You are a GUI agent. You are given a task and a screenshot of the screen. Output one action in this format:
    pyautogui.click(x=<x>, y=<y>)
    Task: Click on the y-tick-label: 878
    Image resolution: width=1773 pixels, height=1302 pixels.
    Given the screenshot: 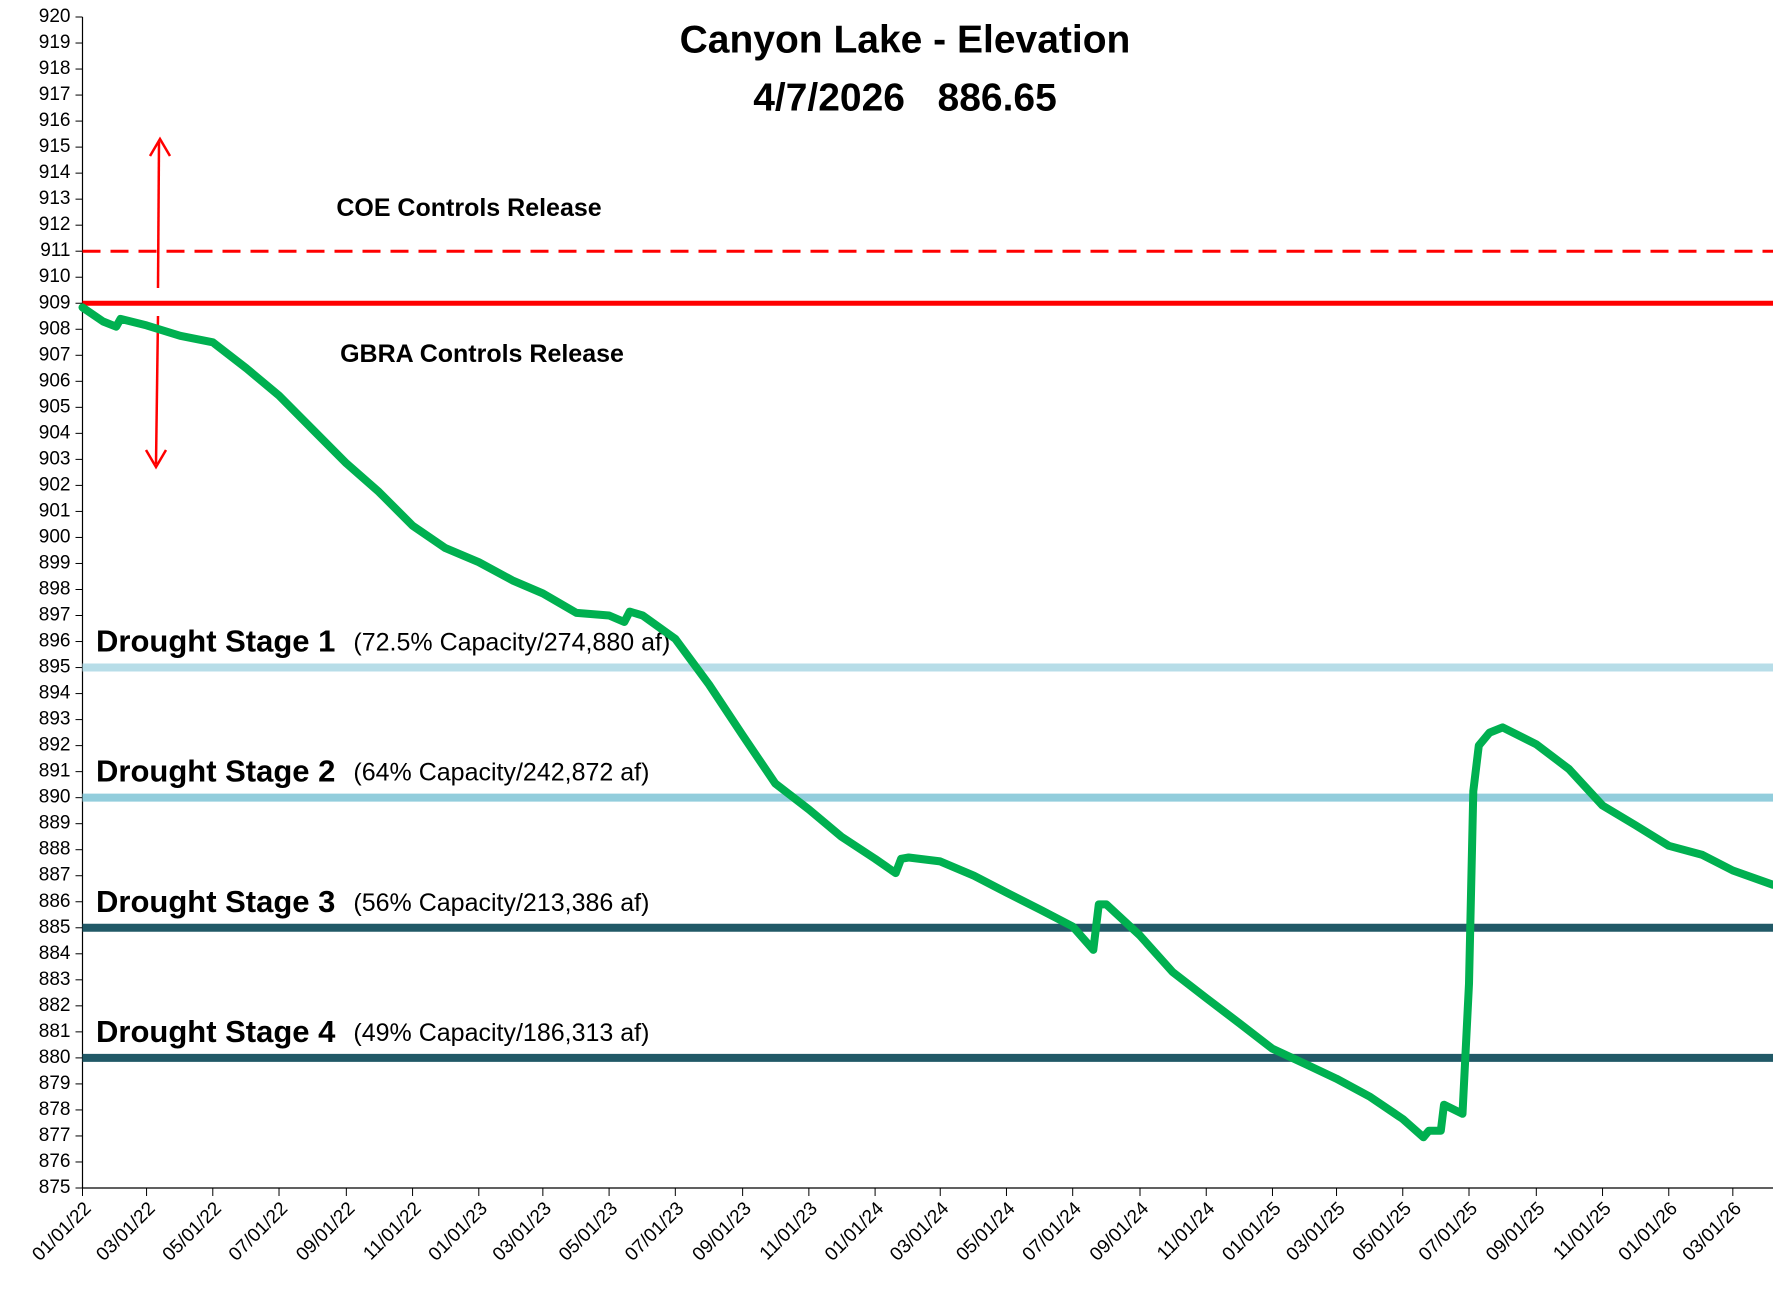 What is the action you would take?
    pyautogui.click(x=55, y=1109)
    